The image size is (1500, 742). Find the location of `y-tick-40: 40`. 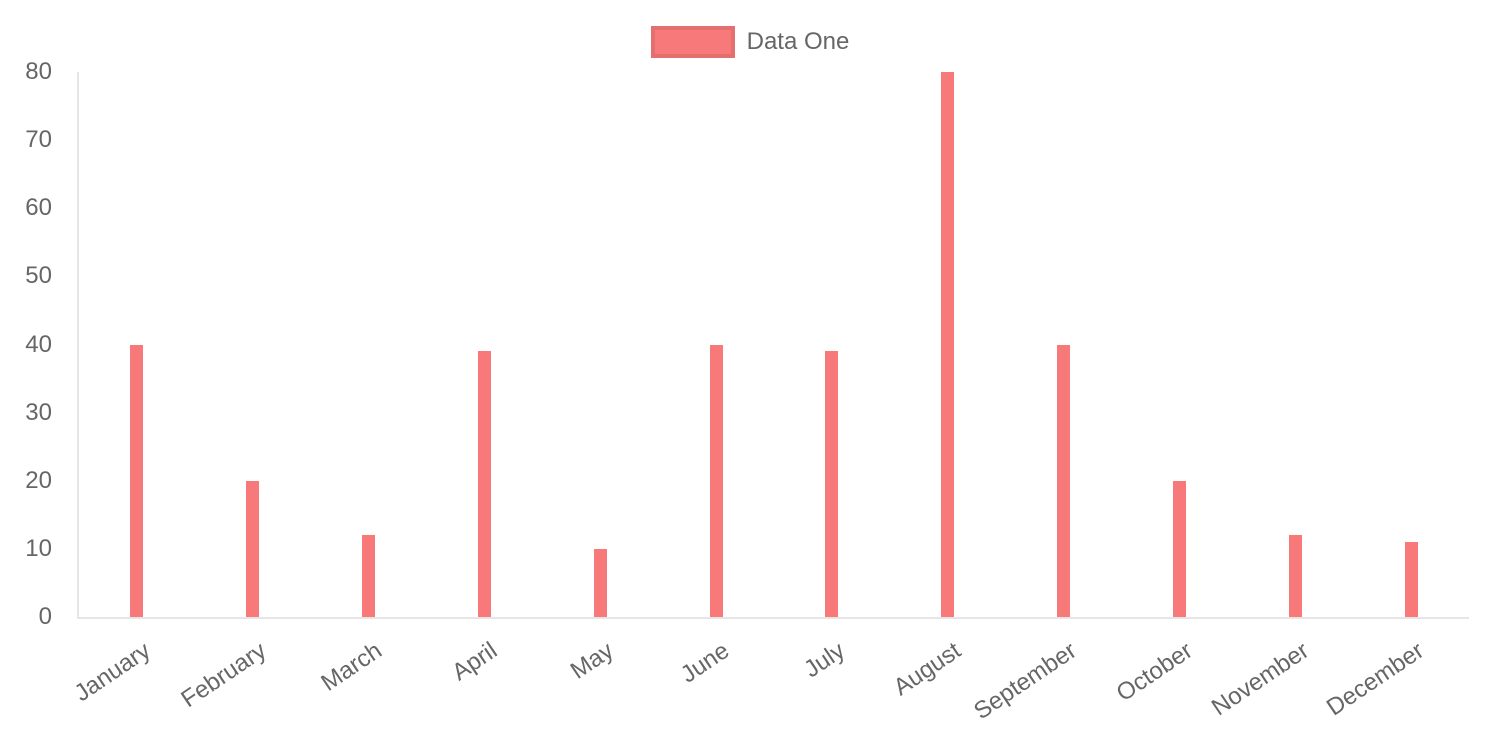

y-tick-40: 40 is located at coordinates (38, 344).